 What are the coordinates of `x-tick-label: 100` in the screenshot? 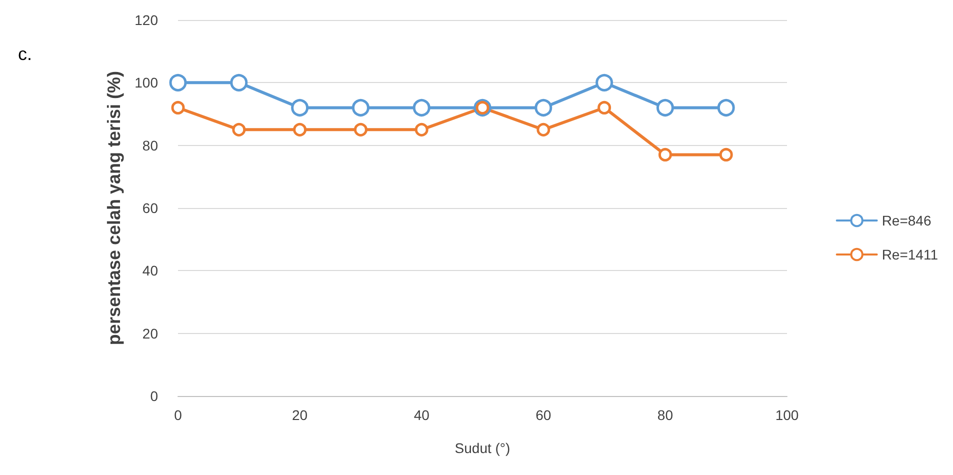 It's located at (787, 415).